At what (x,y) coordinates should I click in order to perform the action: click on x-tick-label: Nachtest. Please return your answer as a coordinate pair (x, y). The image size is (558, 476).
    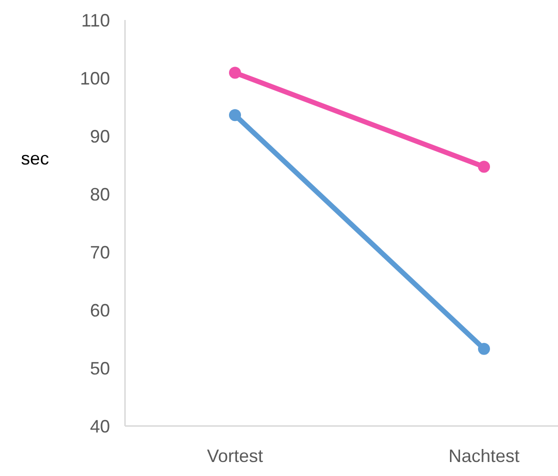
    Looking at the image, I should click on (484, 456).